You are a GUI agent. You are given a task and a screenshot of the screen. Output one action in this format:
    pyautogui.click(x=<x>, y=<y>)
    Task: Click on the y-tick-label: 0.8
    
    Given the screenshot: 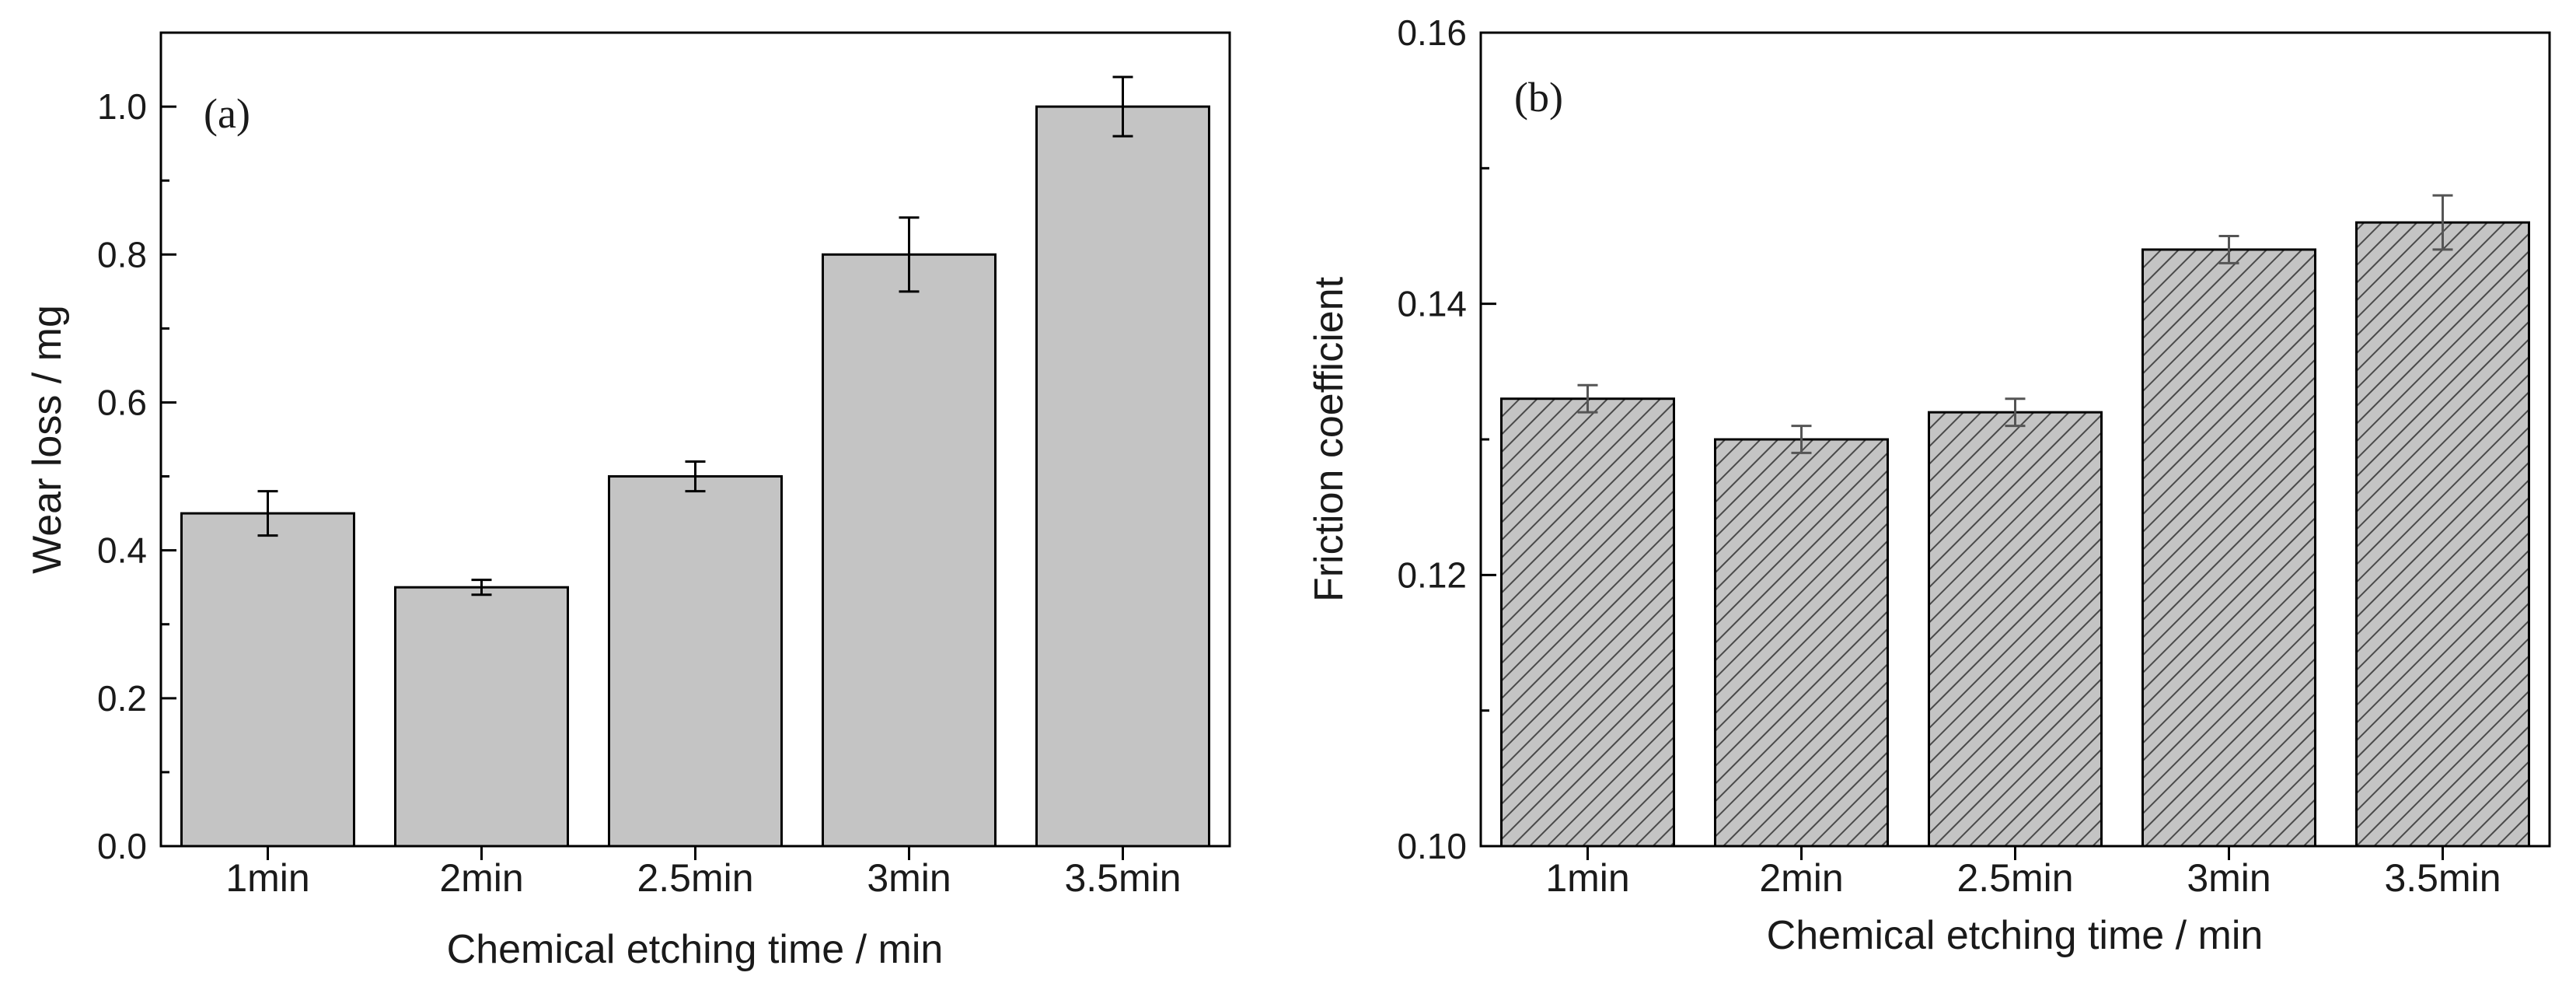 What is the action you would take?
    pyautogui.click(x=122, y=254)
    